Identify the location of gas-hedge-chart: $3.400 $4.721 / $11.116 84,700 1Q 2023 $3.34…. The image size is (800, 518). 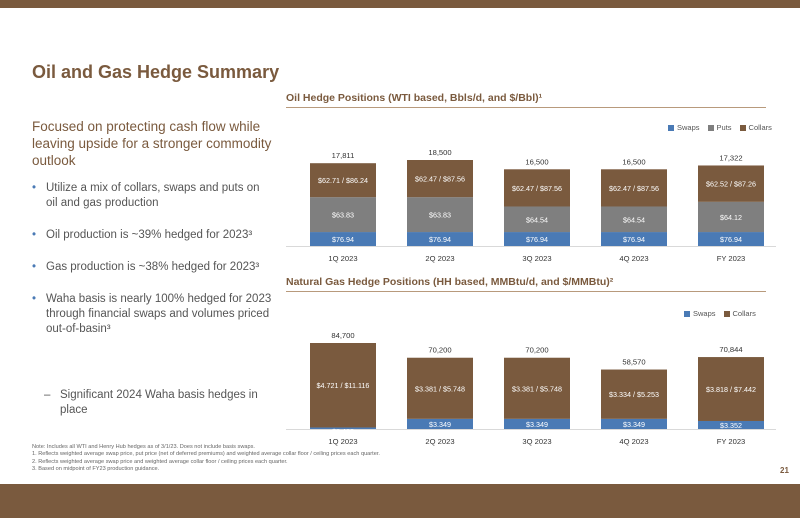
(531, 388).